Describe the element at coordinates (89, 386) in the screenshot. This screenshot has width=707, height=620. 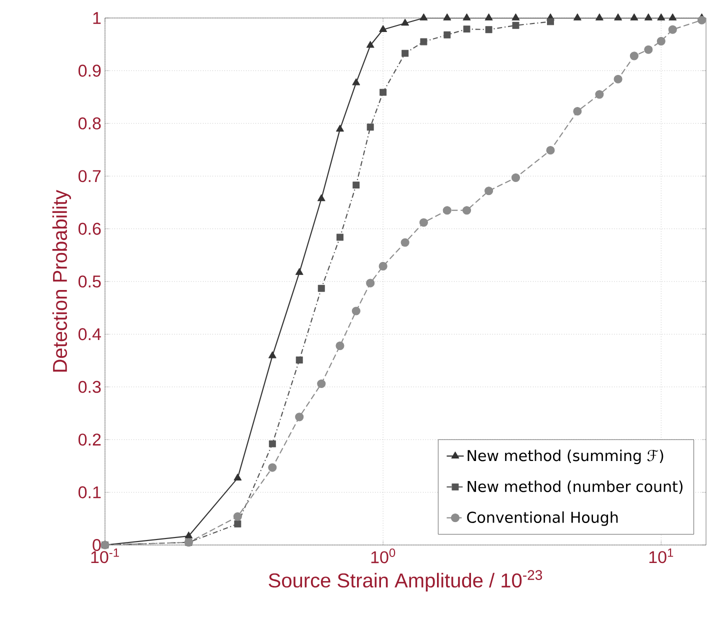
I see `y-tick-label: 0.3` at that location.